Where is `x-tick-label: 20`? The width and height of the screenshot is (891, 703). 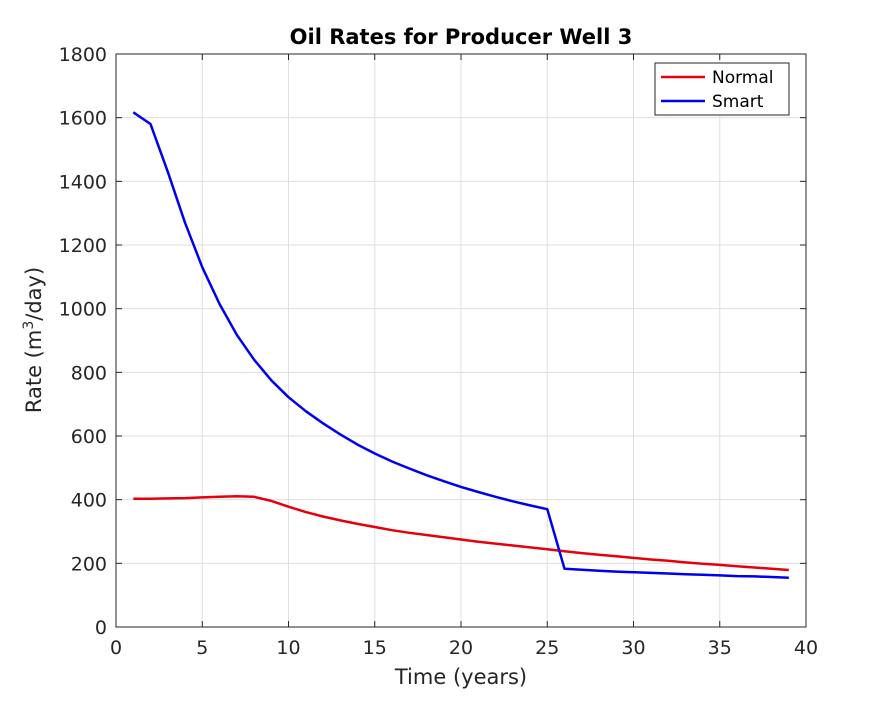
x-tick-label: 20 is located at coordinates (461, 648).